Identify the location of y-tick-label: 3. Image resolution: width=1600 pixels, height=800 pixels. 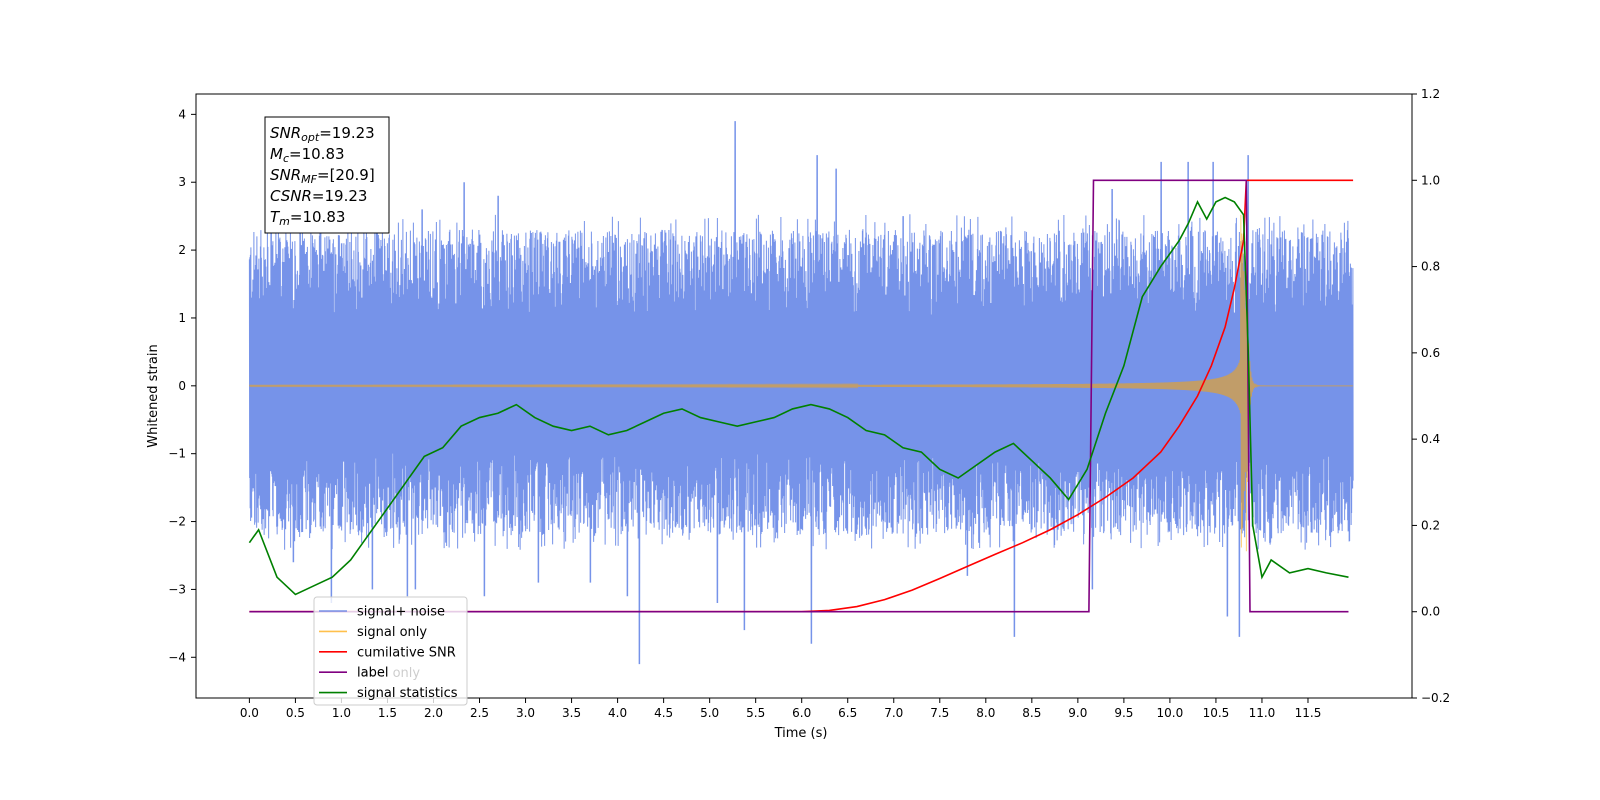
(182, 182).